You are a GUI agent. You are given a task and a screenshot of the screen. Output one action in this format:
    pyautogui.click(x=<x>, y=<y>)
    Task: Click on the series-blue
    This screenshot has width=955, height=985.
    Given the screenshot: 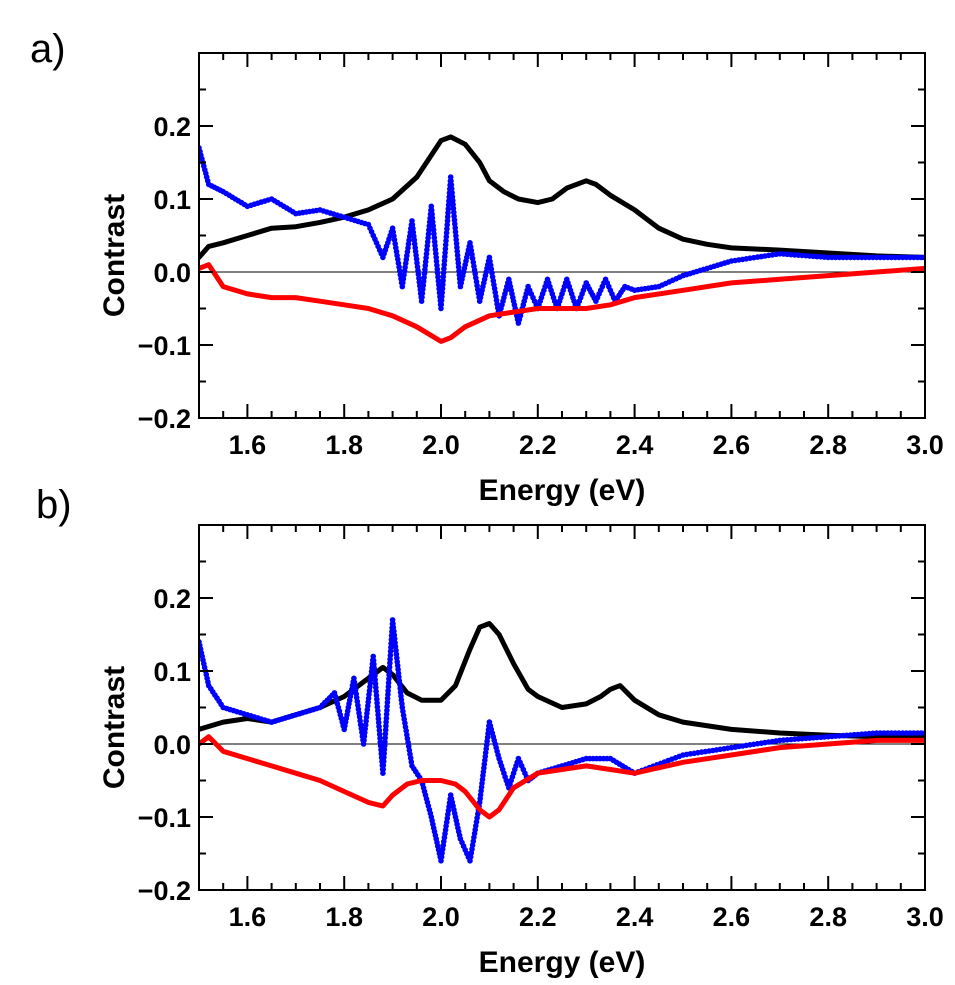 What is the action you would take?
    pyautogui.click(x=562, y=235)
    